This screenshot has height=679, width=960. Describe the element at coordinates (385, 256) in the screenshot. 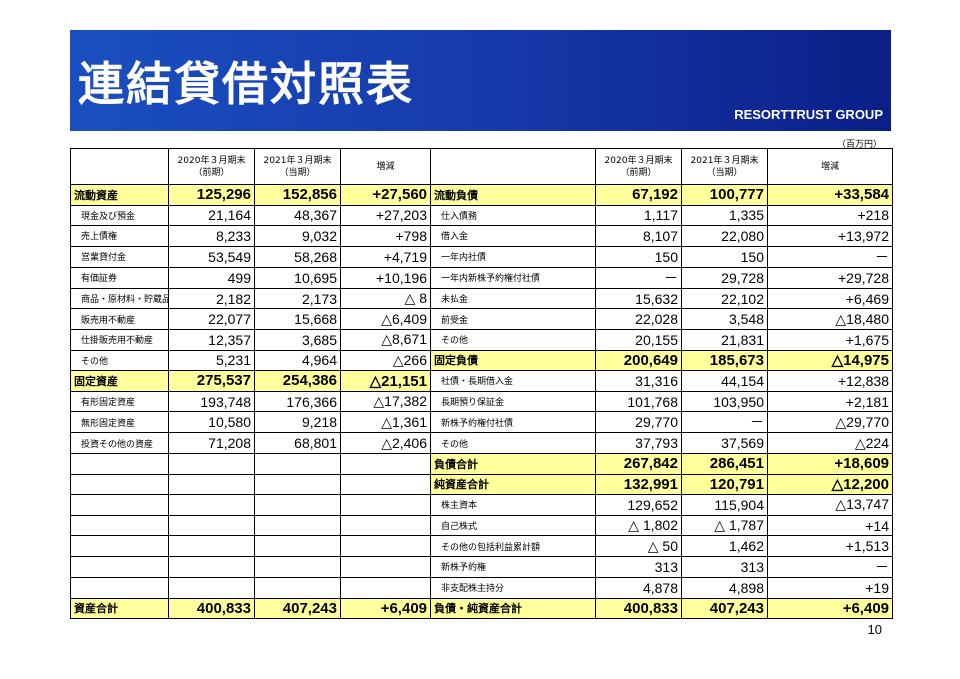

I see `left-chg-cell: +4,719` at that location.